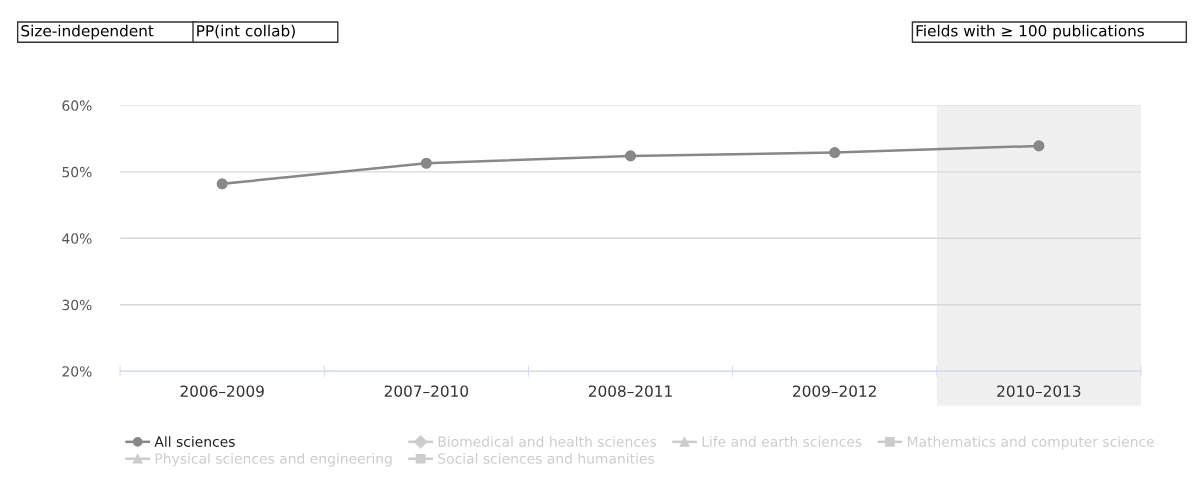  What do you see at coordinates (77, 238) in the screenshot?
I see `y-tick-label: 40%` at bounding box center [77, 238].